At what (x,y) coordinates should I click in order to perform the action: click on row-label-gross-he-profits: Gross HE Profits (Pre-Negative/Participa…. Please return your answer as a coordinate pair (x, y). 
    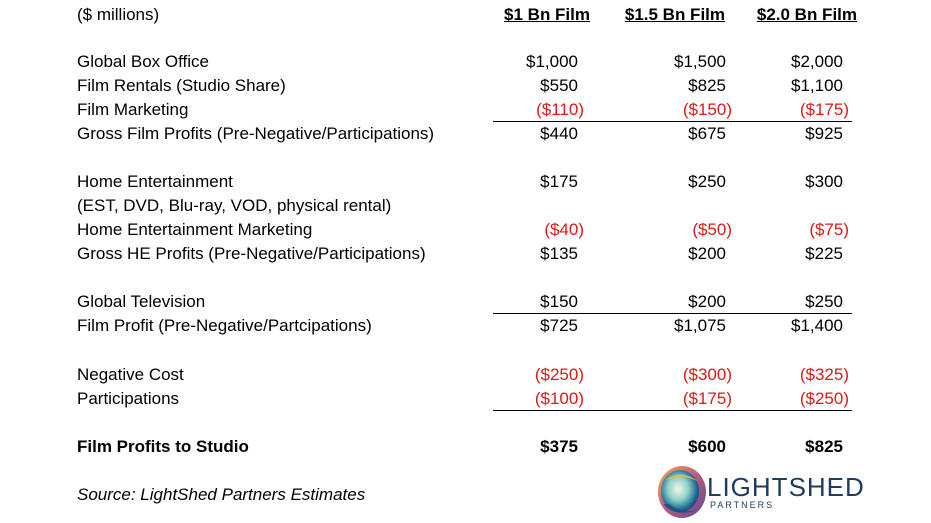
    Looking at the image, I should click on (251, 253).